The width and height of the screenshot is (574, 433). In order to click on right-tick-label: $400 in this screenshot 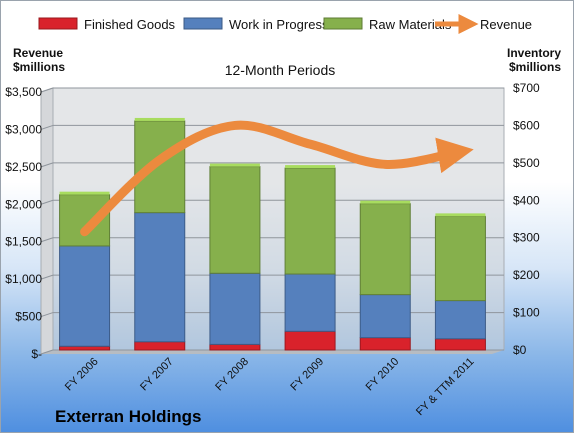, I will do `click(526, 200)`.